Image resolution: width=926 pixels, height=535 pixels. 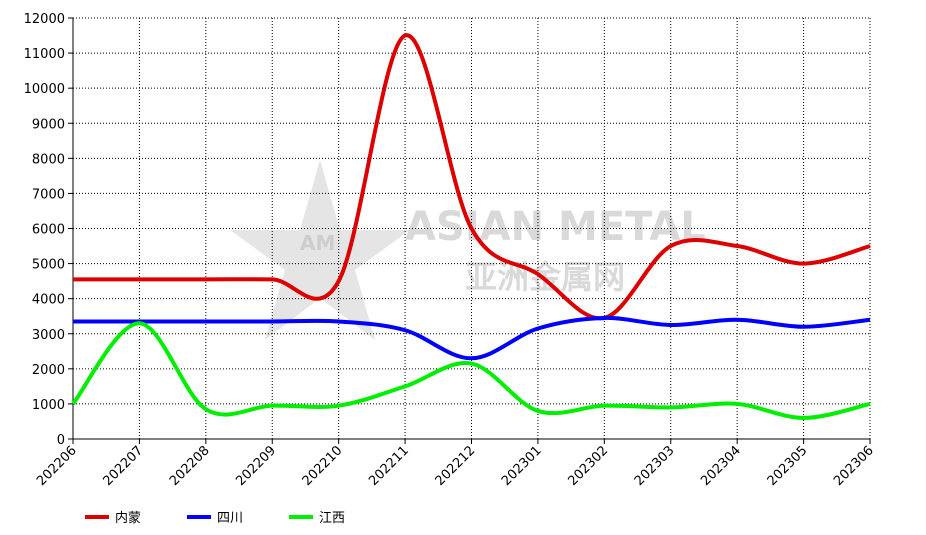 What do you see at coordinates (48, 405) in the screenshot?
I see `y-tick-label: 1000` at bounding box center [48, 405].